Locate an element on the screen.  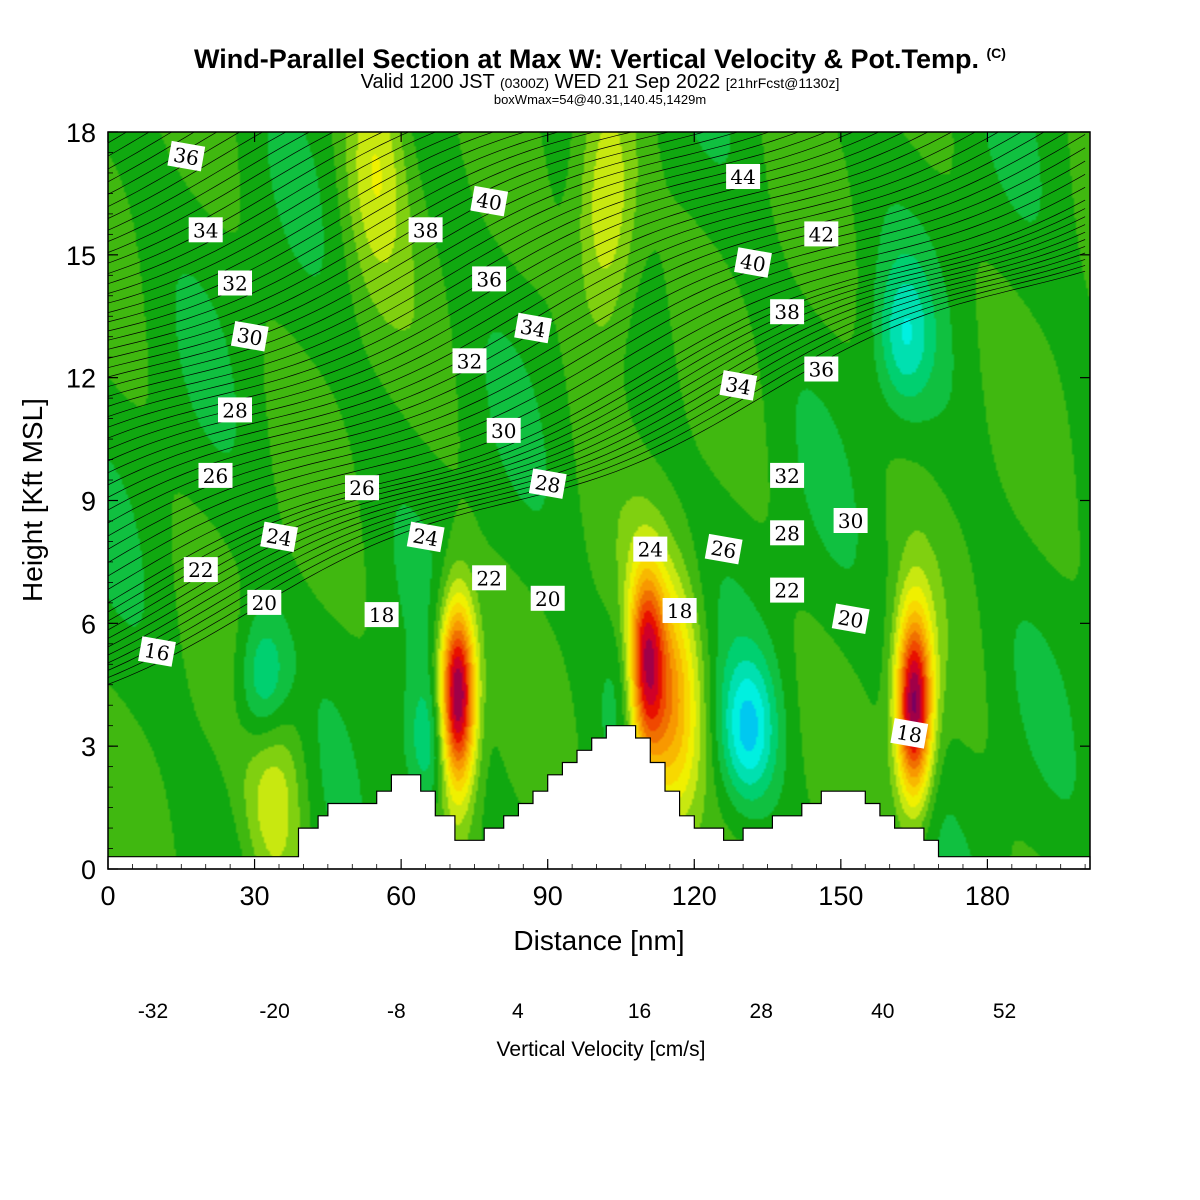
chart-info: boxWmax=54@40.31,140.45,1429m is located at coordinates (600, 99).